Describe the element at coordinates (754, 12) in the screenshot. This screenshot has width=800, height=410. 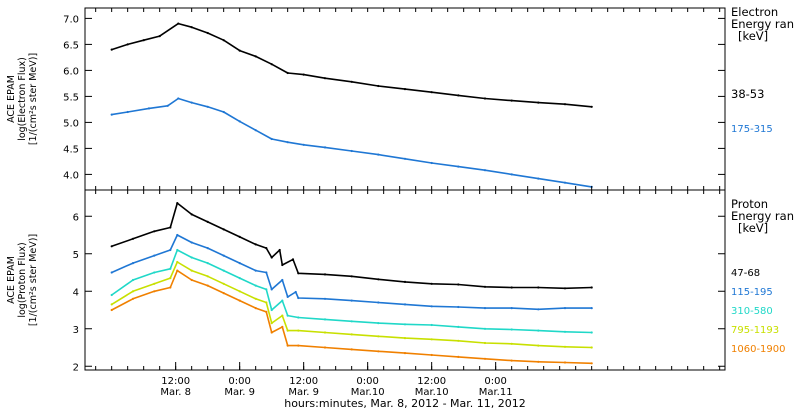
I see `legend-title-line: Electron` at that location.